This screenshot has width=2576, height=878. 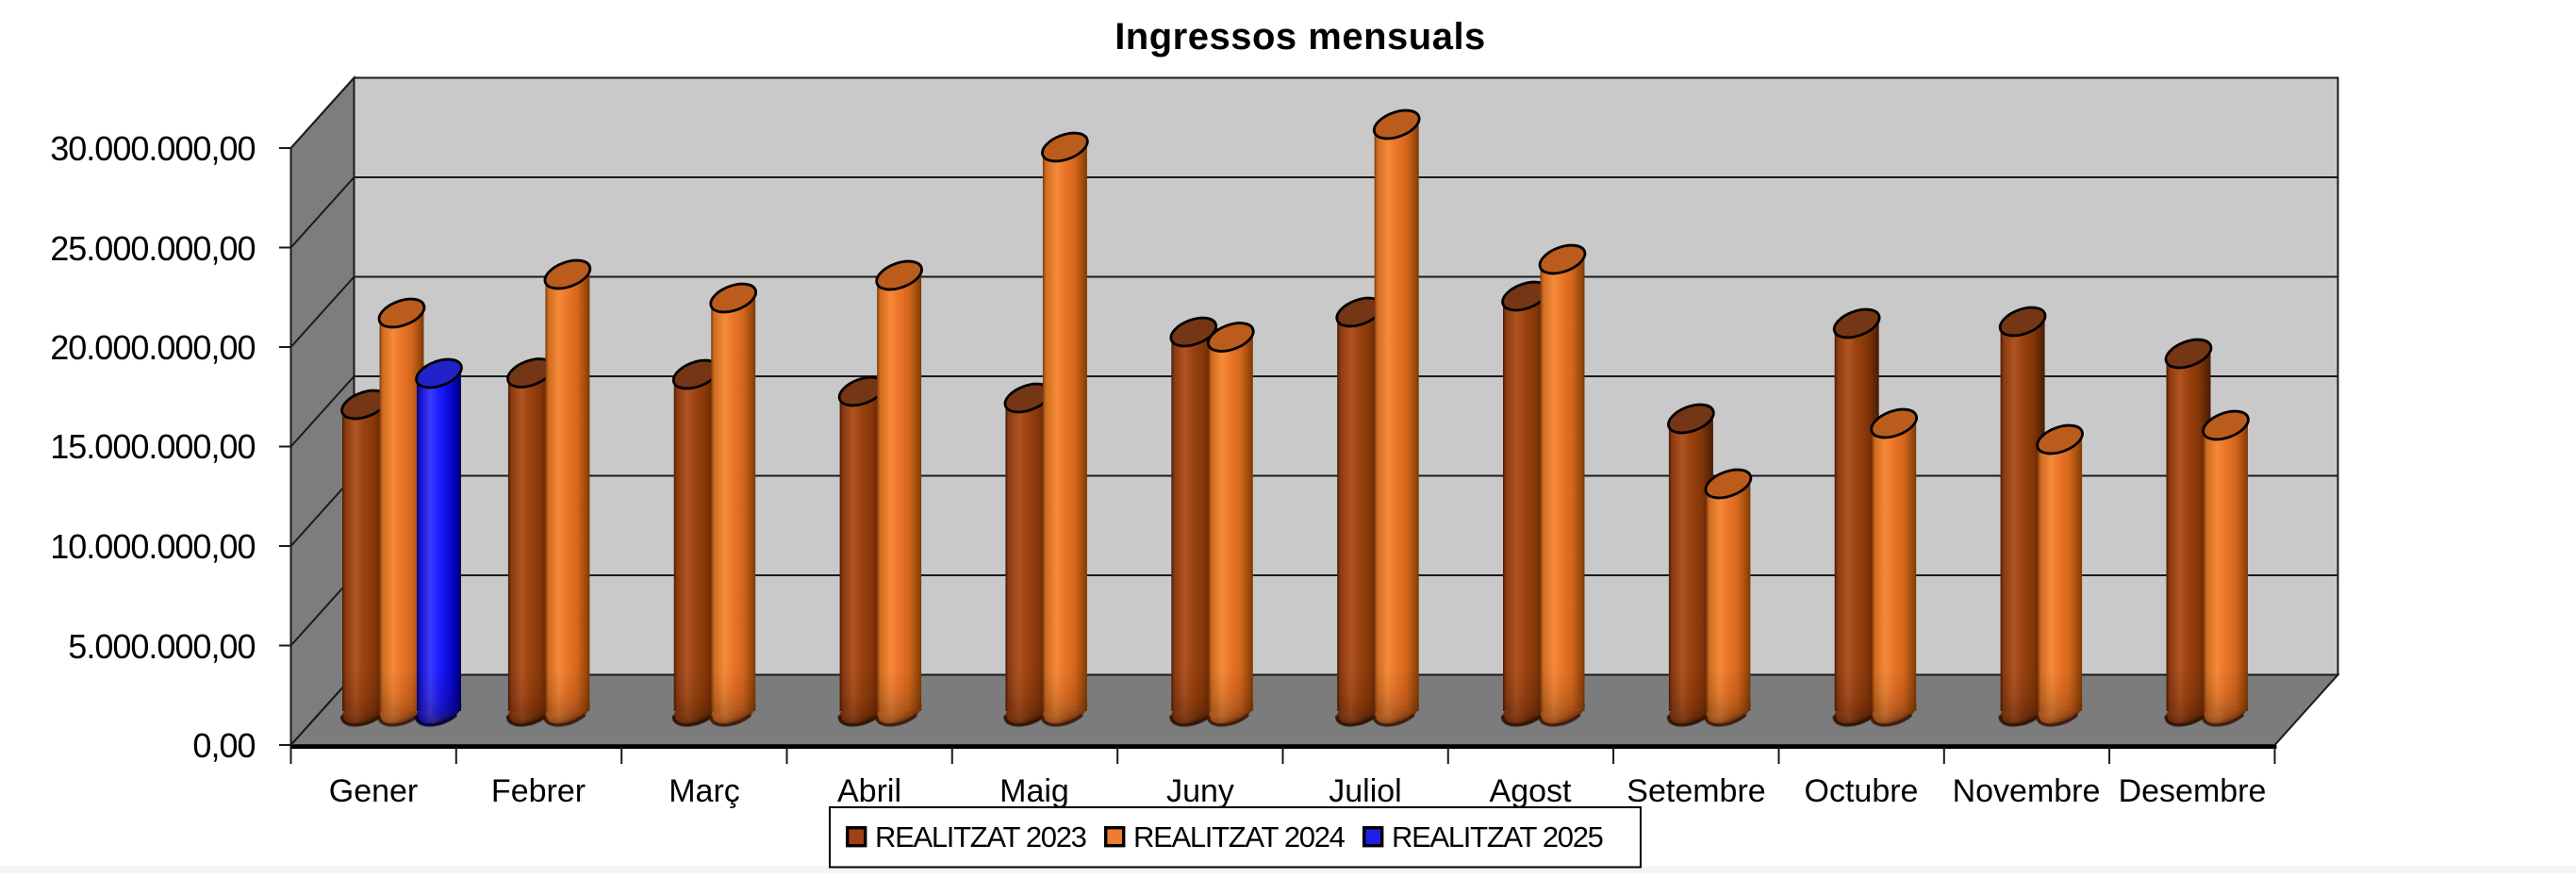 What do you see at coordinates (1365, 791) in the screenshot?
I see `svg-text: Juliol` at bounding box center [1365, 791].